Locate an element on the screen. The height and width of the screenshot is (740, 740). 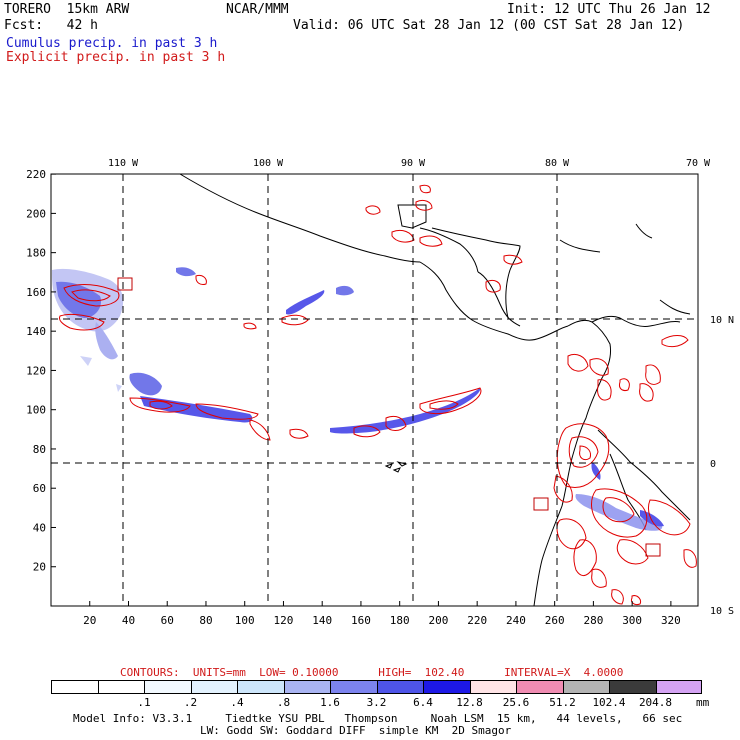
x-tick-label: 160 is located at coordinates (361, 620).